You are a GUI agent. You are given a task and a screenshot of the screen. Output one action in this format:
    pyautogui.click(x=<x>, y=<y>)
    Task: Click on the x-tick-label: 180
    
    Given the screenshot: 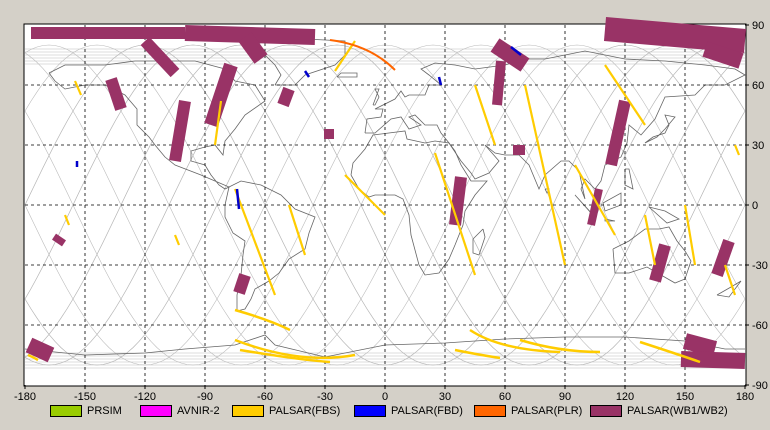 What is the action you would take?
    pyautogui.click(x=745, y=395)
    